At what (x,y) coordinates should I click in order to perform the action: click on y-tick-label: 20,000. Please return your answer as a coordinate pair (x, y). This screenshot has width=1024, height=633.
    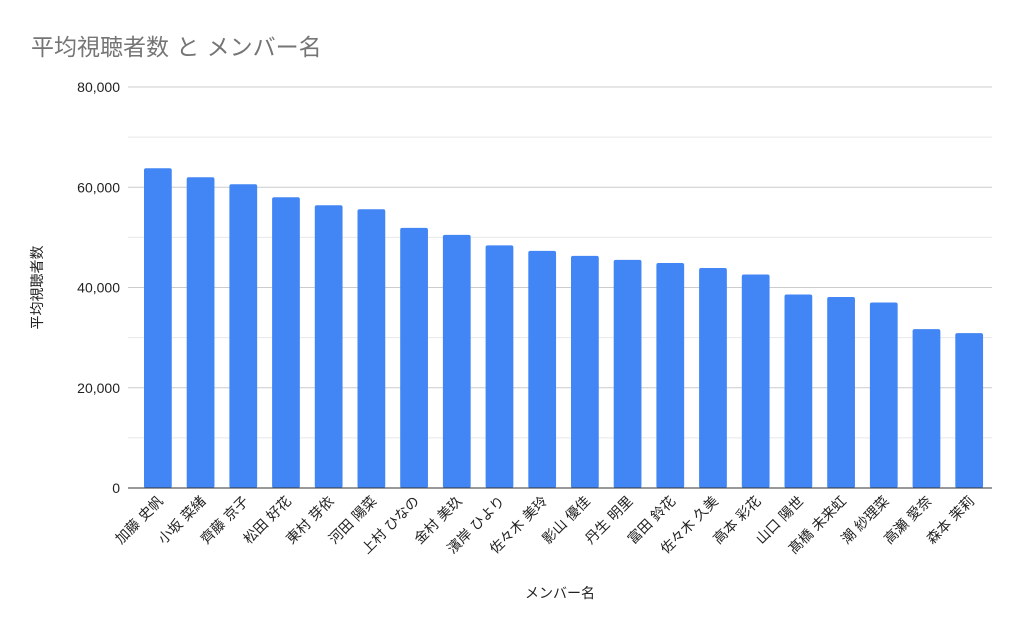
    Looking at the image, I should click on (98, 388).